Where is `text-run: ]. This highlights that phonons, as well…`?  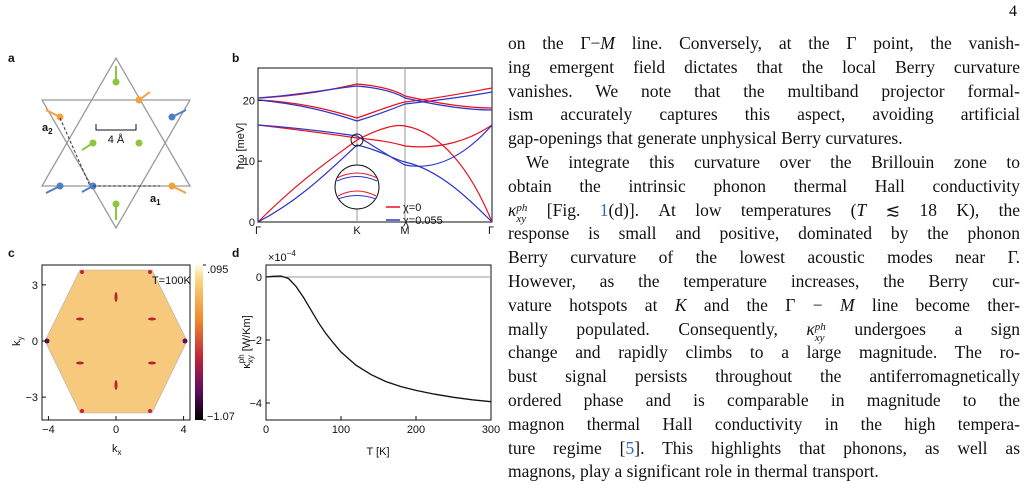 text-run: ]. This highlights that phonons, as well… is located at coordinates (827, 447).